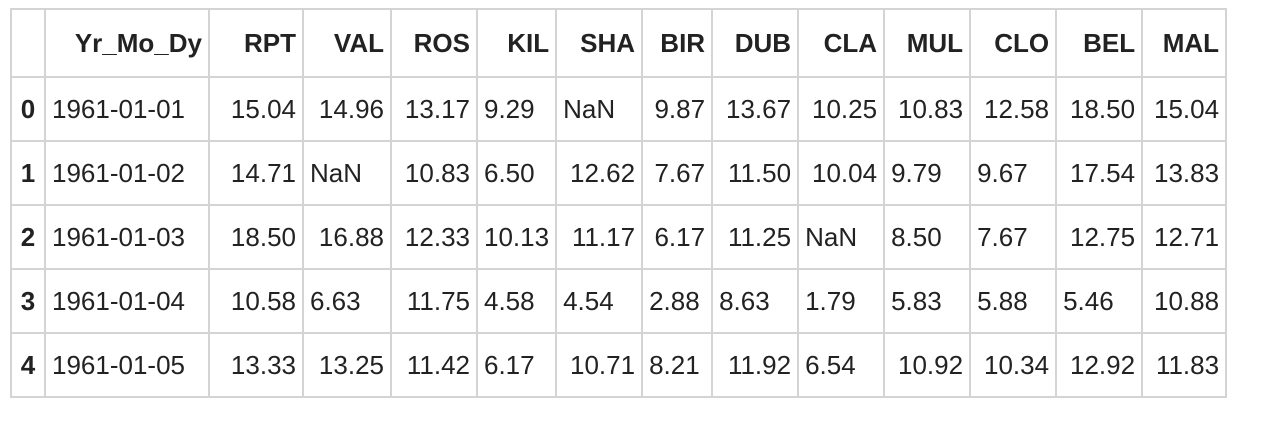 The image size is (1264, 430). Describe the element at coordinates (127, 173) in the screenshot. I see `cell-date: 1961-01-02` at that location.